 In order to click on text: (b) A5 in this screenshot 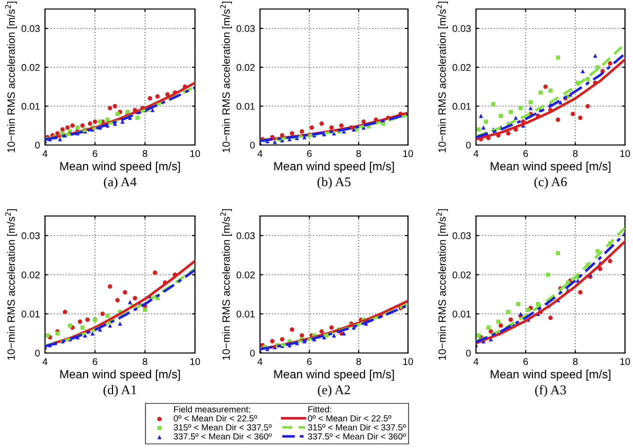, I will do `click(334, 183)`.